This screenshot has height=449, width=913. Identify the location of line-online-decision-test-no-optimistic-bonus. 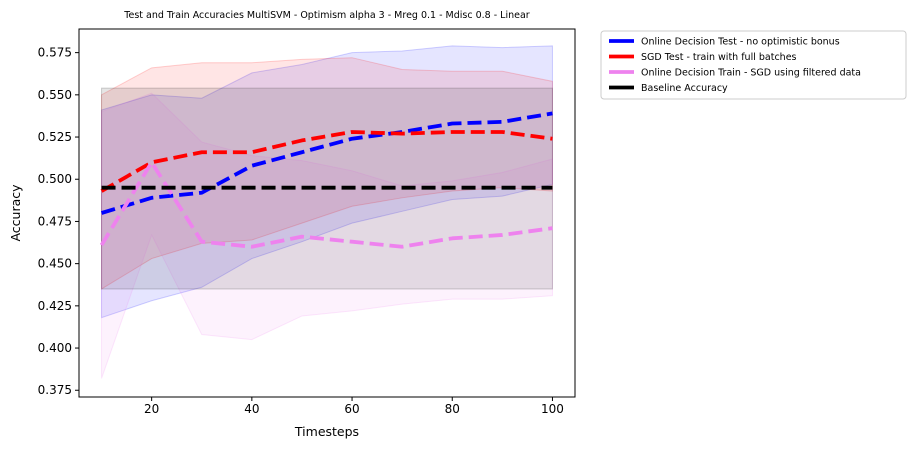
(326, 163).